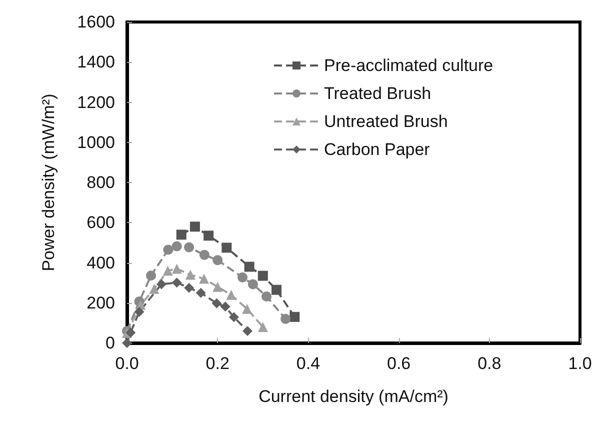  What do you see at coordinates (398, 363) in the screenshot?
I see `x-tick-label: 0.6` at bounding box center [398, 363].